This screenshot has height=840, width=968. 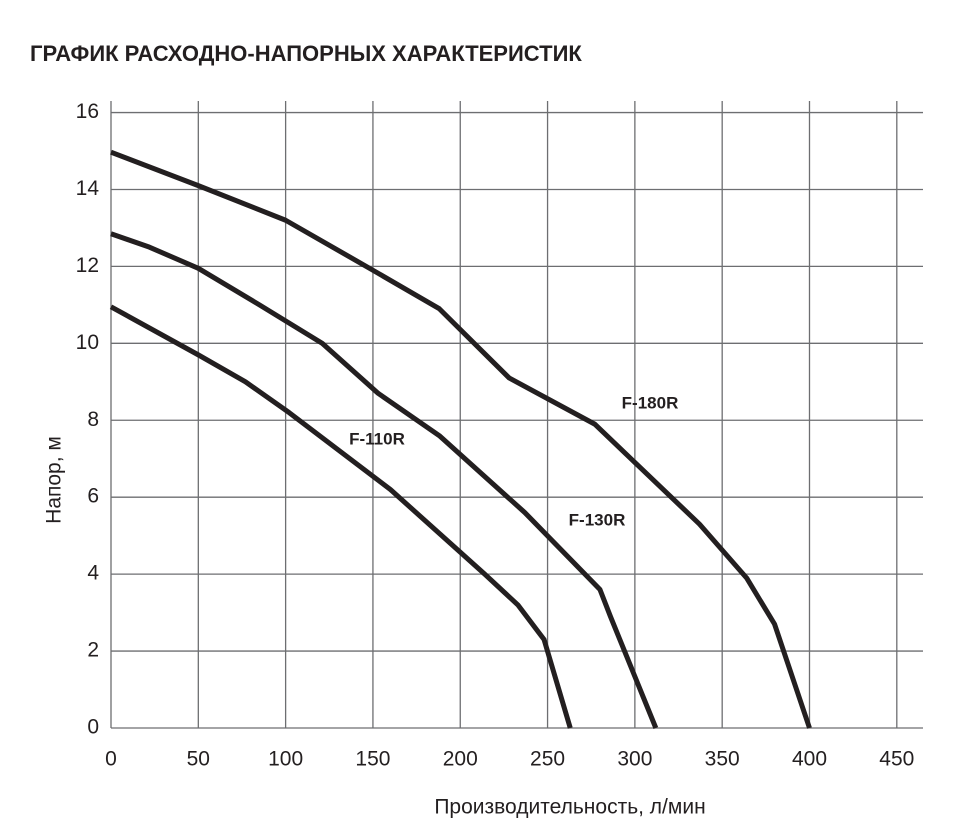 What do you see at coordinates (306, 53) in the screenshot?
I see `chart-title: ГРАФИК РАСХОДНО-НАПОРНЫХ ХАРАКТЕРИСТИК` at bounding box center [306, 53].